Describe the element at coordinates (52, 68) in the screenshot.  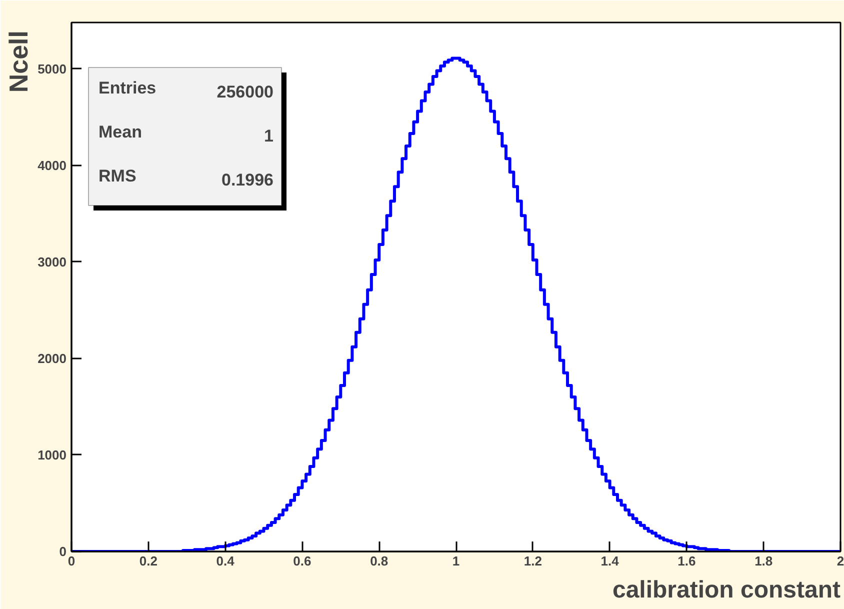
I see `y-tick-label: 5000` at that location.